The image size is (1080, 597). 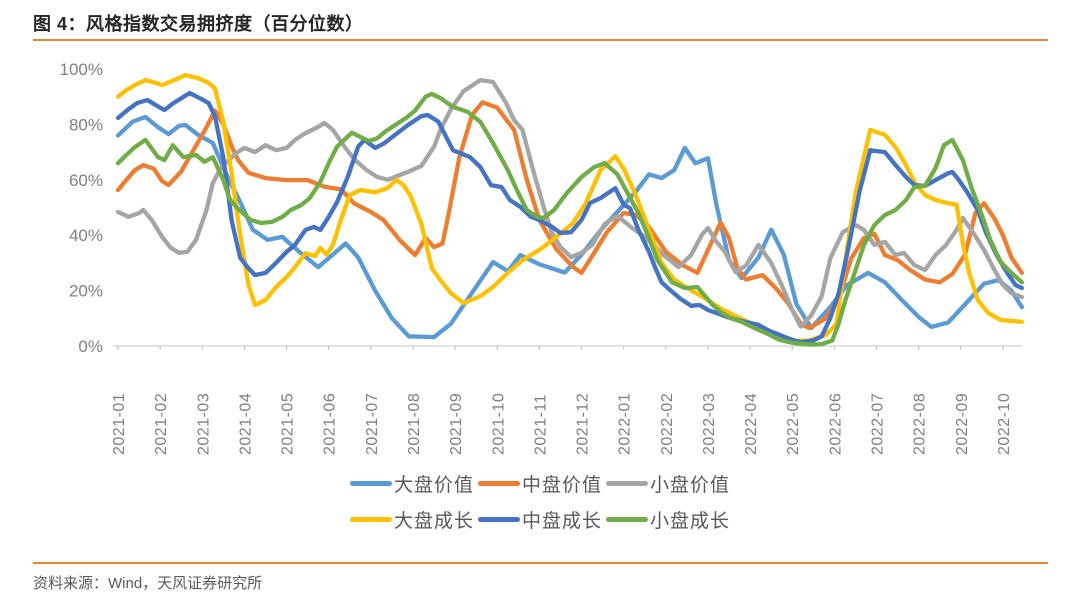 What do you see at coordinates (835, 424) in the screenshot?
I see `x-axis-label: 2022-06` at bounding box center [835, 424].